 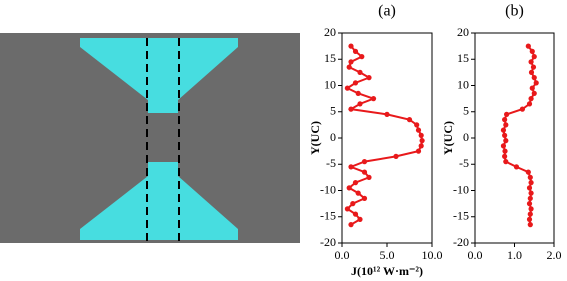 I want to click on structure-bottom, so click(x=159, y=201).